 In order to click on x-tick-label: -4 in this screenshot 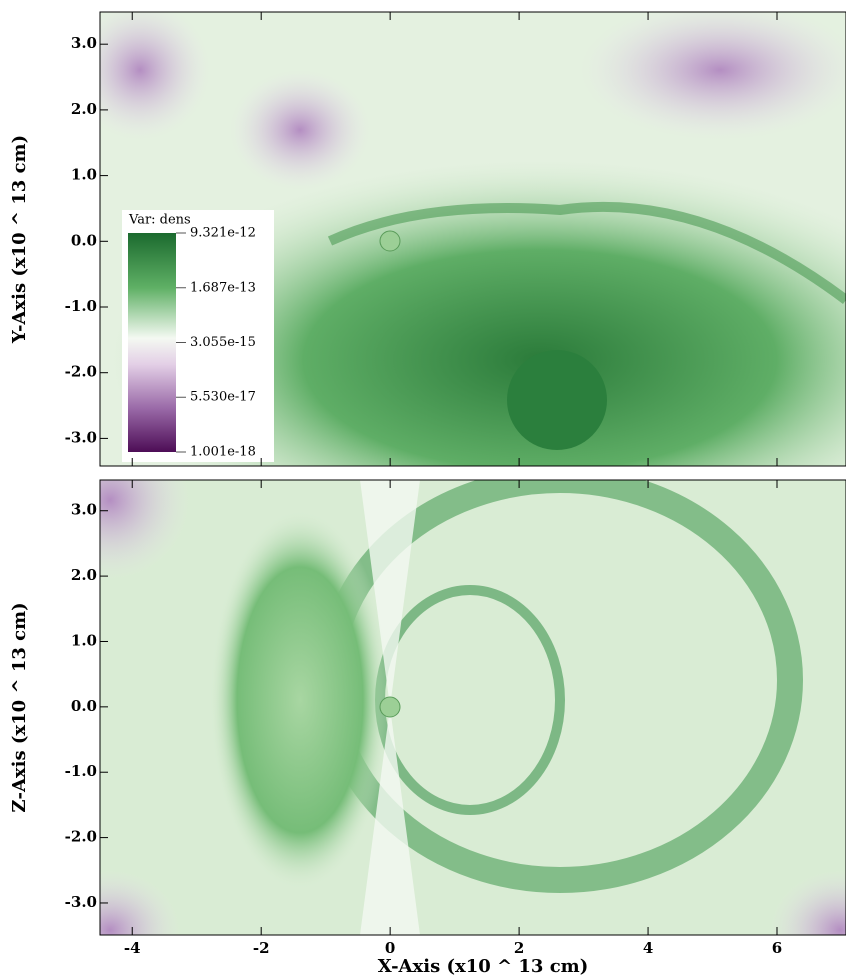, I will do `click(132, 948)`.